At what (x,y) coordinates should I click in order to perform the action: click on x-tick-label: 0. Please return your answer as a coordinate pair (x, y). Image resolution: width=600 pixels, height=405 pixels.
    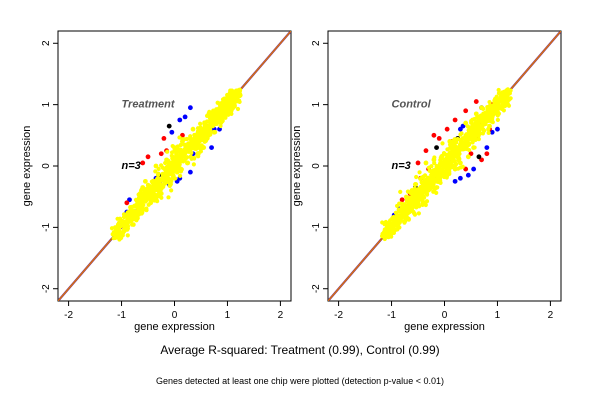
    Looking at the image, I should click on (175, 315).